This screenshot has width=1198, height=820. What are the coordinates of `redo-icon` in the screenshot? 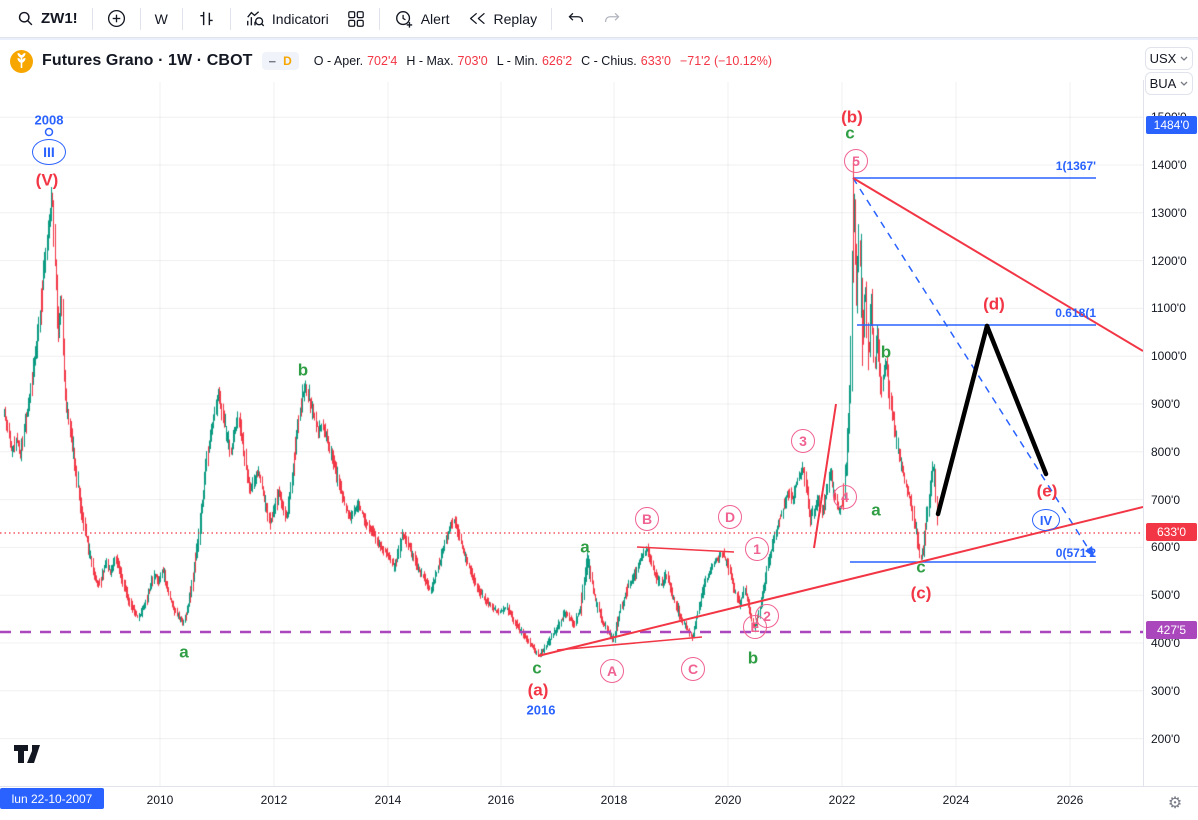 It's located at (612, 17).